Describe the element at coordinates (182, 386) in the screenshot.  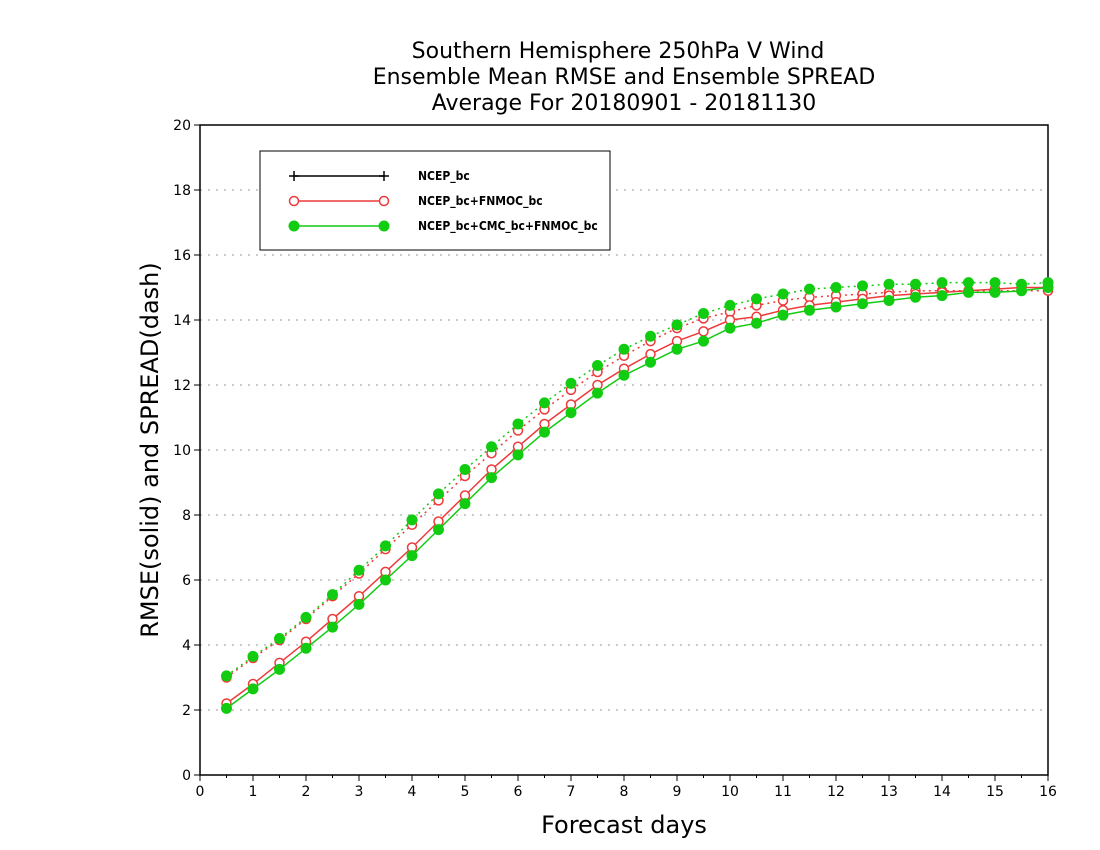
I see `y-tick-label: 12` at that location.